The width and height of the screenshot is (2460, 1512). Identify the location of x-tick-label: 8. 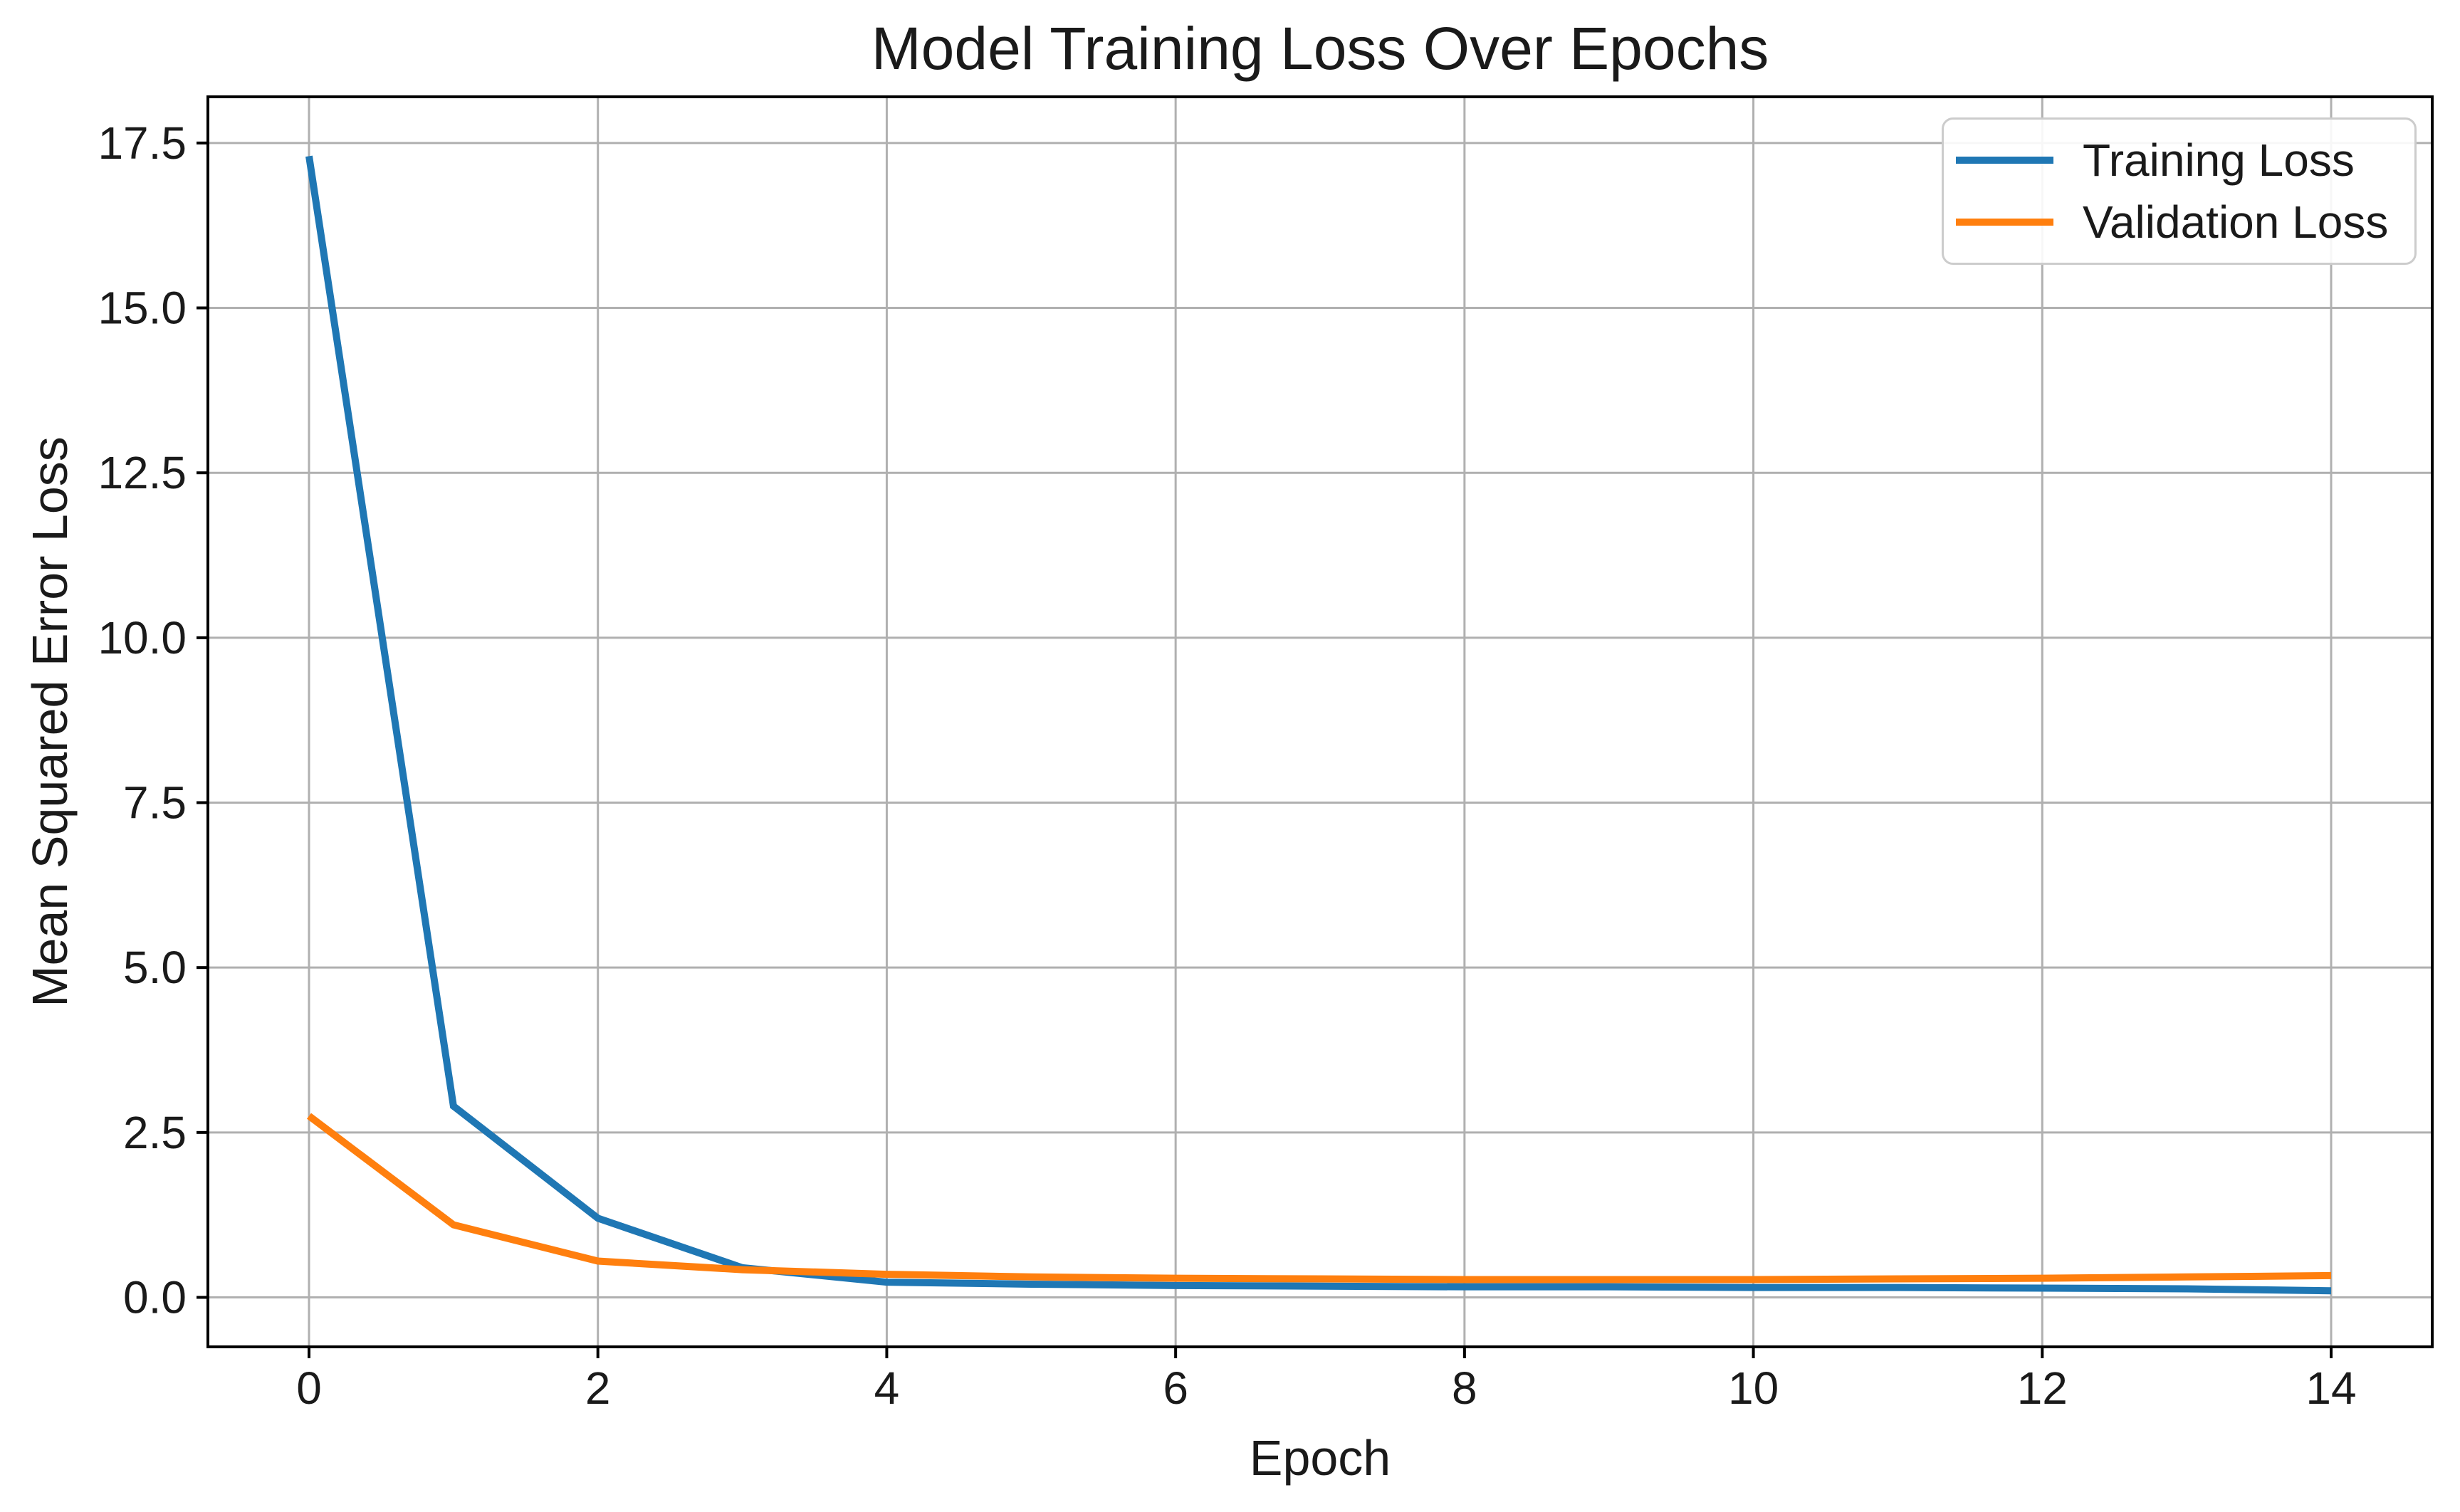
(1464, 1388).